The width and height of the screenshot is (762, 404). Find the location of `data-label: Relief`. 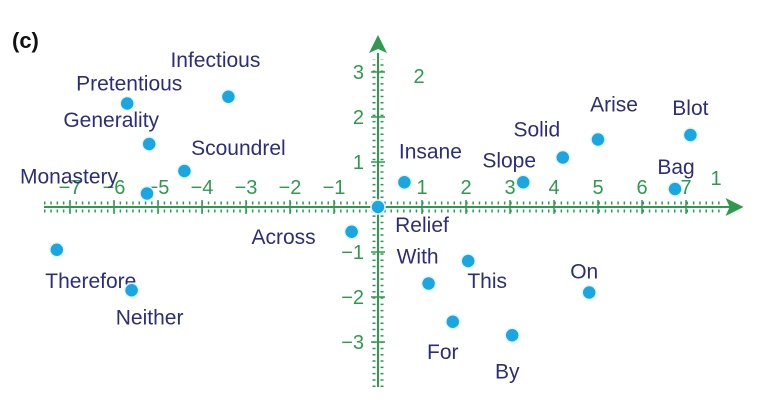

data-label: Relief is located at coordinates (422, 225).